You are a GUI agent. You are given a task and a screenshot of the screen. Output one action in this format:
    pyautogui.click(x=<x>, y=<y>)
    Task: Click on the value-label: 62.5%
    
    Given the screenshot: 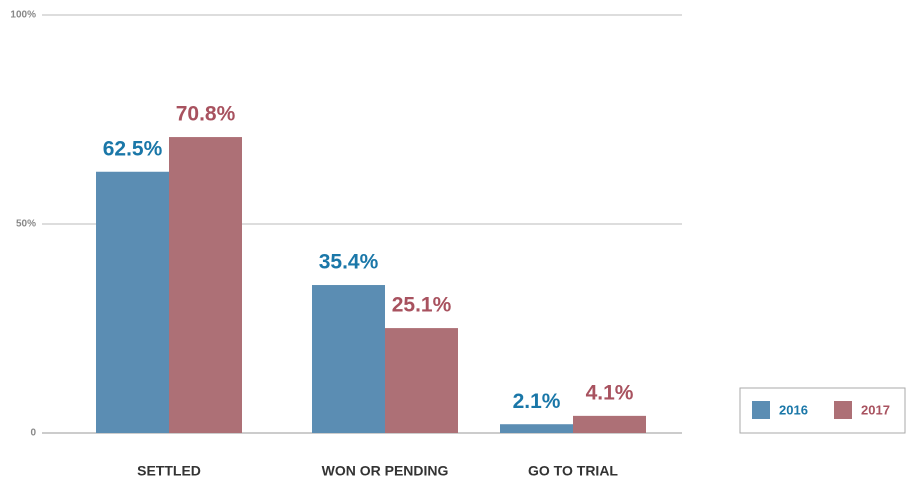 What is the action you would take?
    pyautogui.click(x=133, y=148)
    